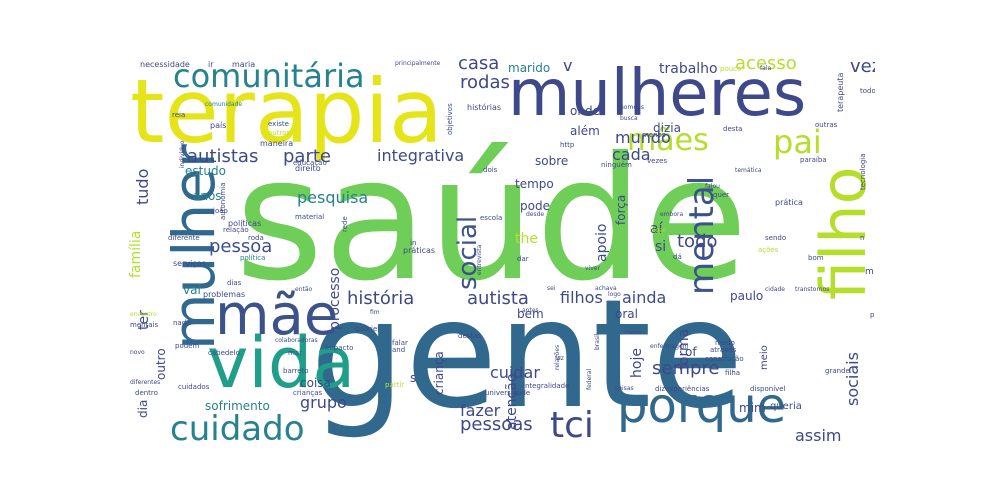  What do you see at coordinates (484, 107) in the screenshot?
I see `word-historias: histórias` at bounding box center [484, 107].